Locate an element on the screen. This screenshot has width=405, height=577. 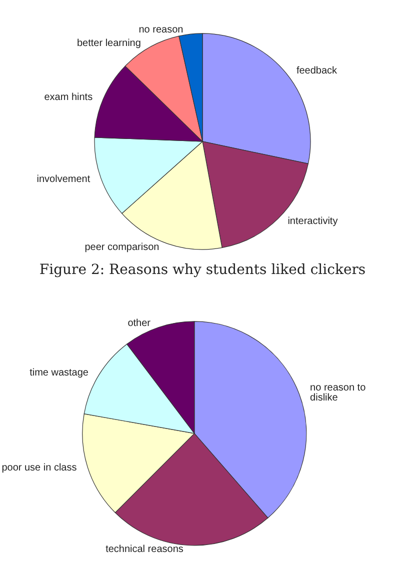
slice-label: poor use in class is located at coordinates (39, 468).